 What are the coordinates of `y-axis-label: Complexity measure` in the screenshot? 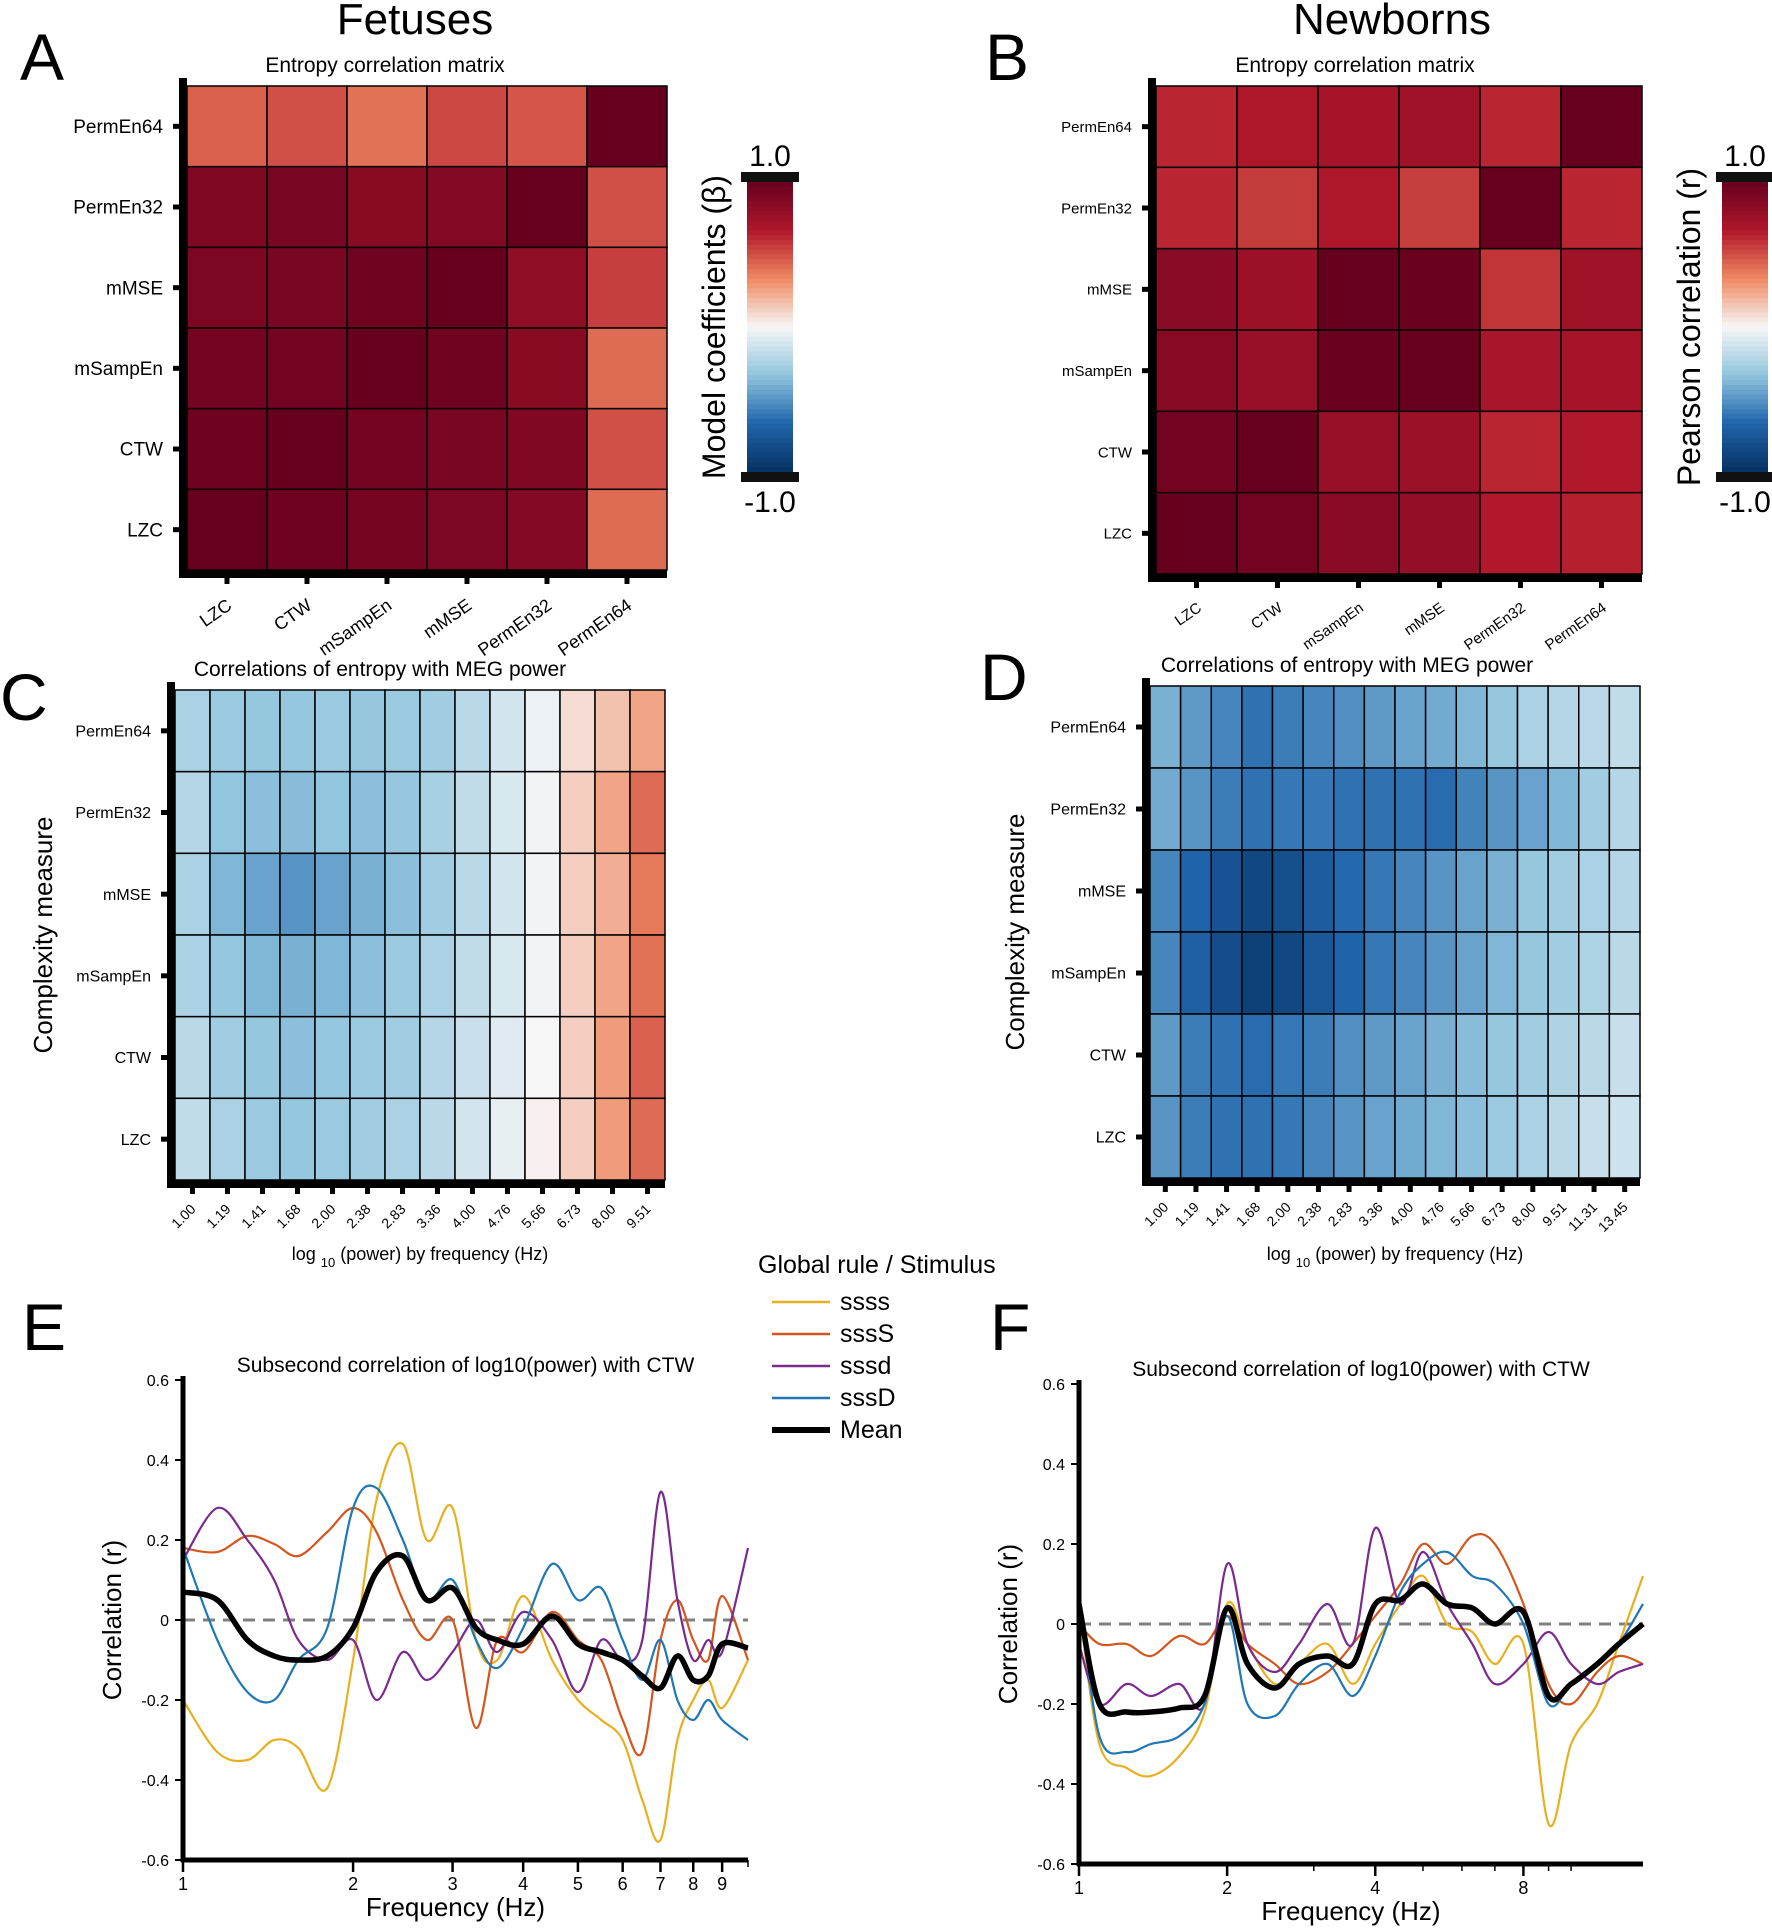 It's located at (43, 935).